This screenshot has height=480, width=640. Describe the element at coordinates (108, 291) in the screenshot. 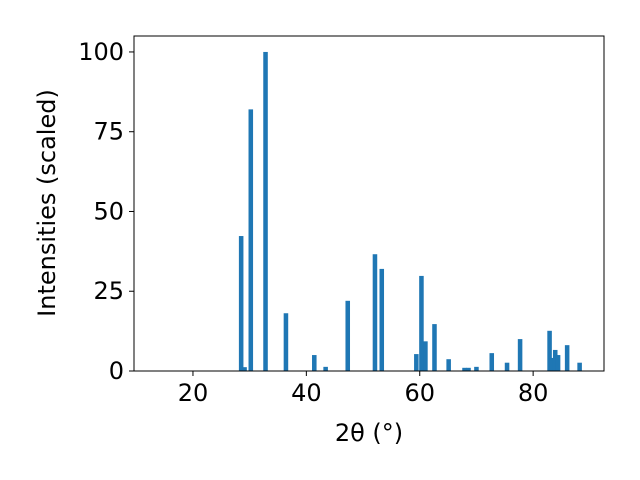

I see `y-tick-label: 25` at that location.